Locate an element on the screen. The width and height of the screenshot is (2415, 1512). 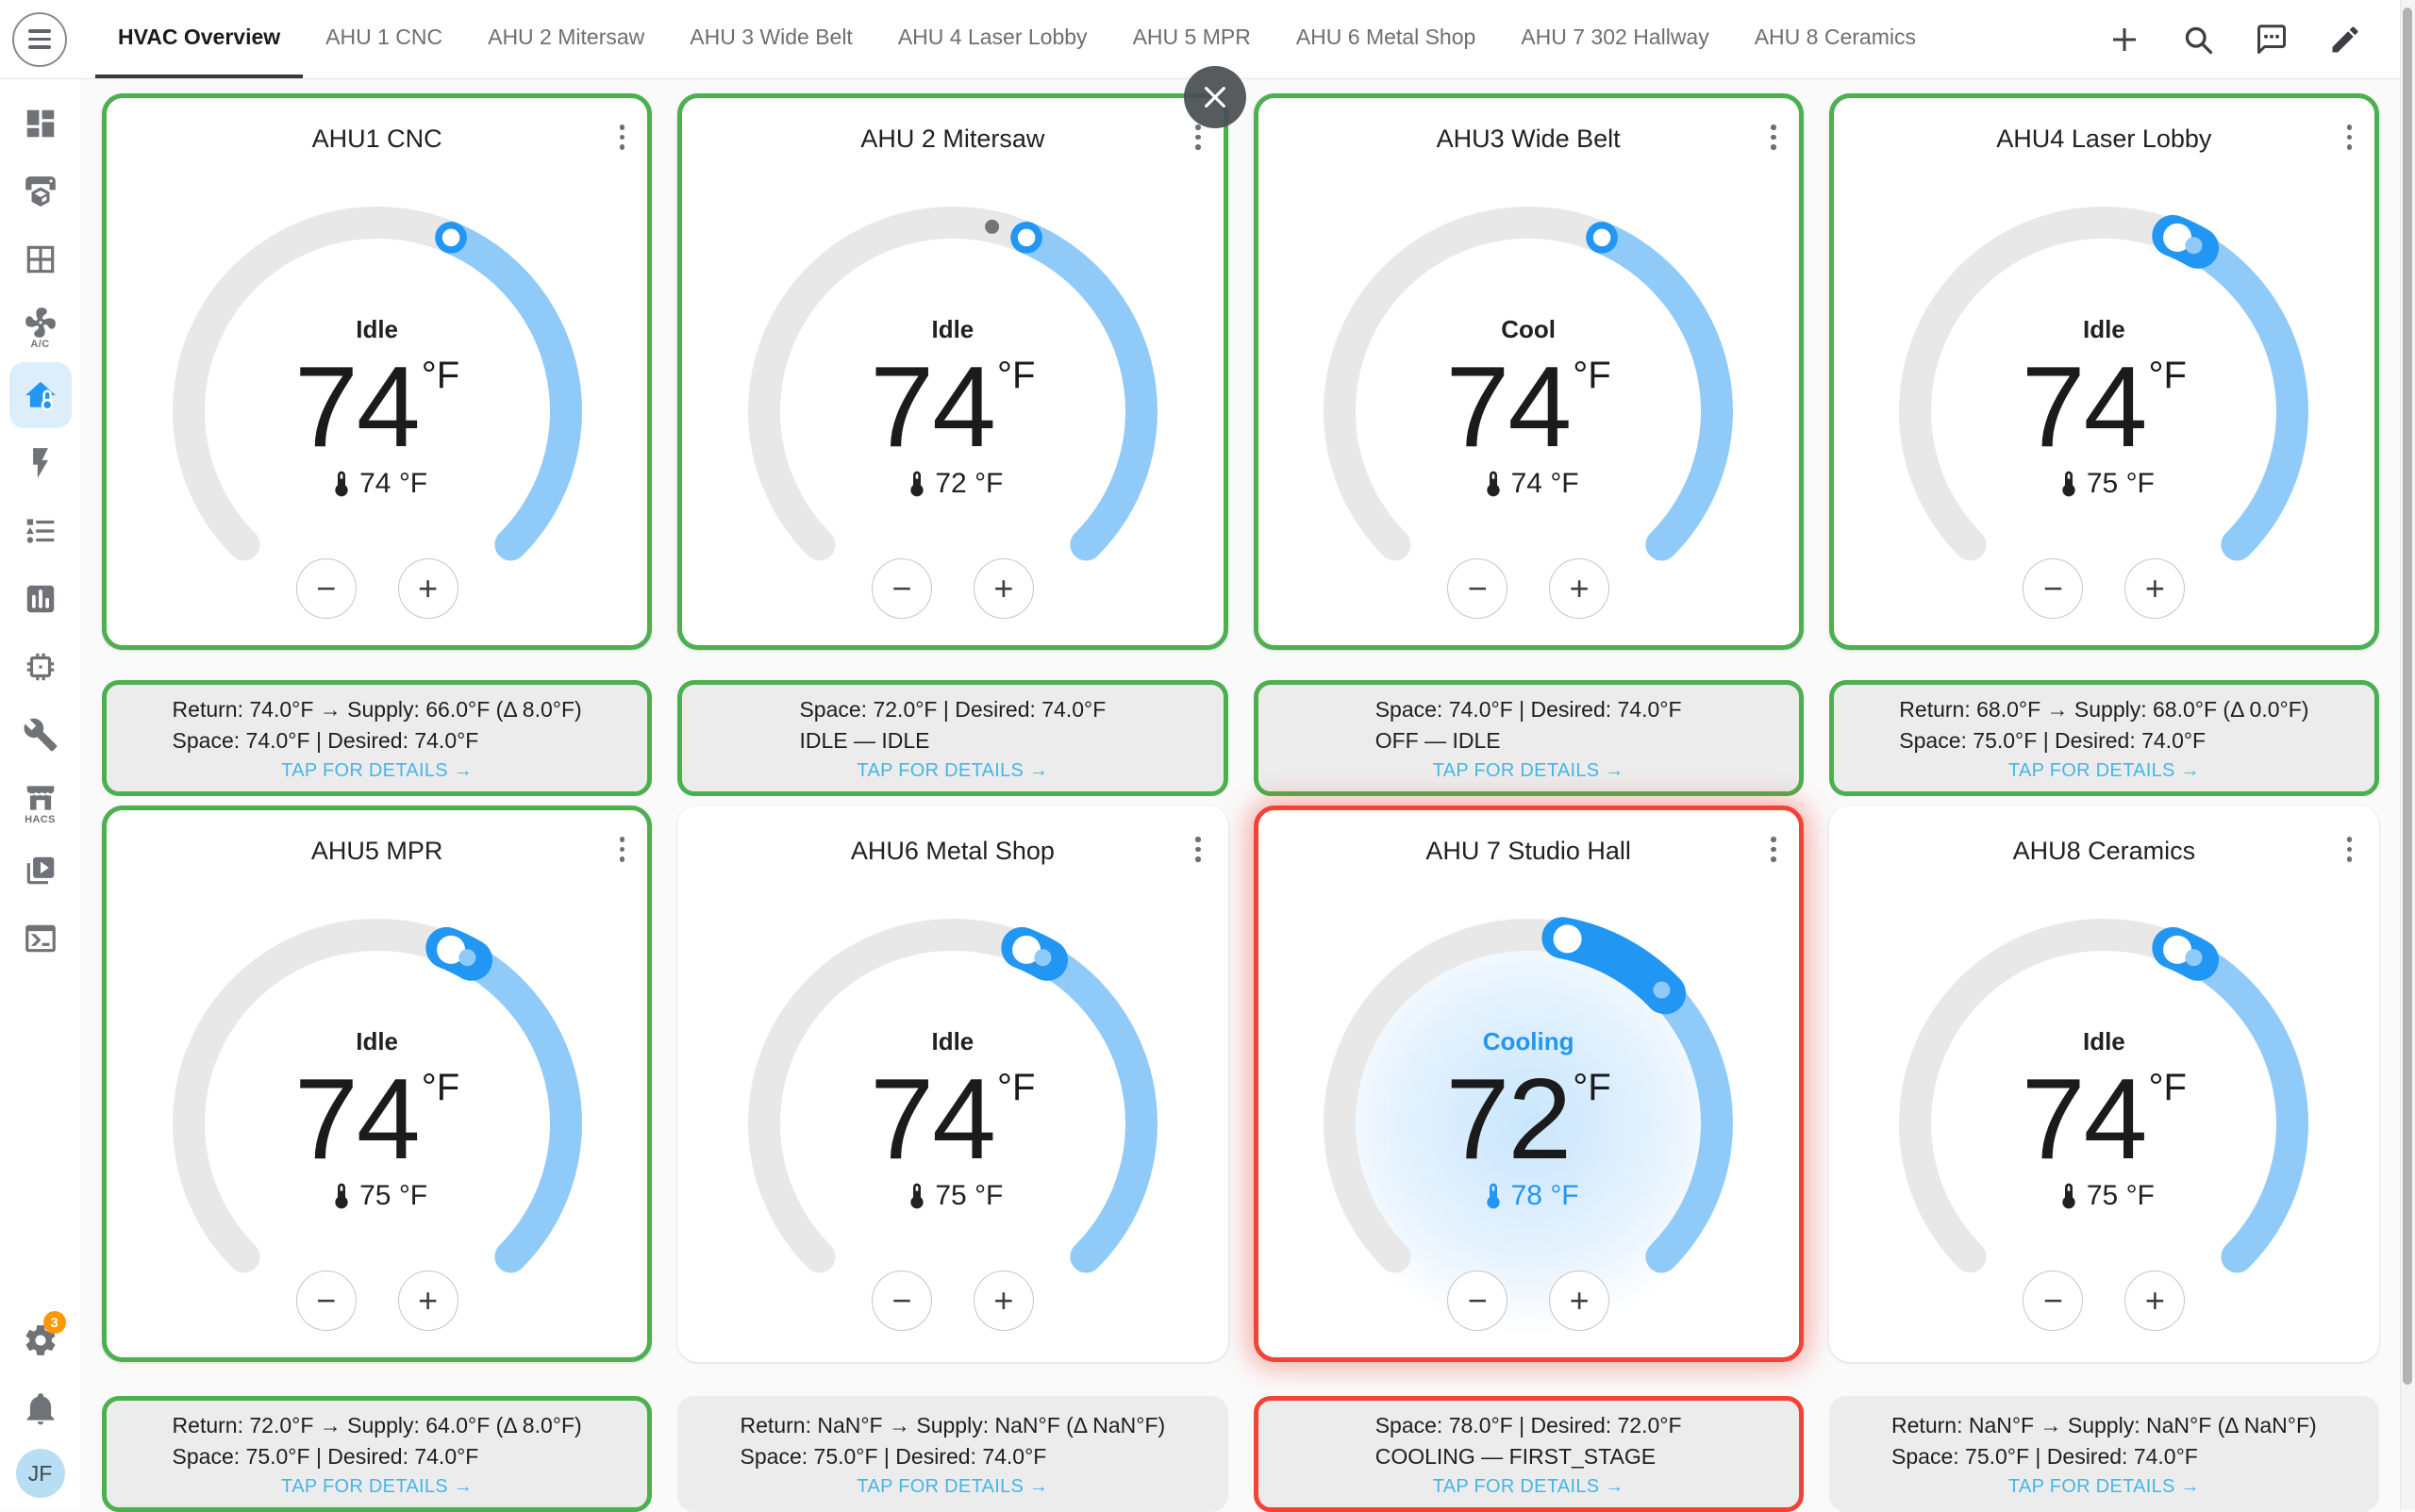
tab-ahu-6-metal-shop: AHU 6 Metal Shop is located at coordinates (1386, 39).